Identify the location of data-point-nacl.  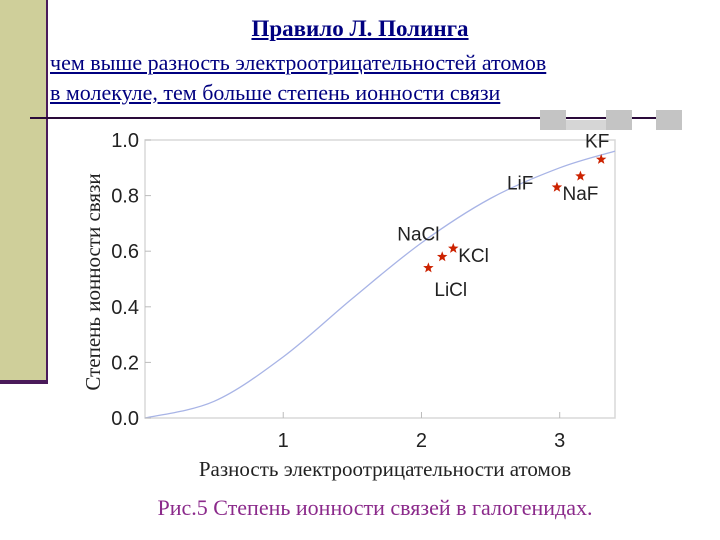
(453, 247).